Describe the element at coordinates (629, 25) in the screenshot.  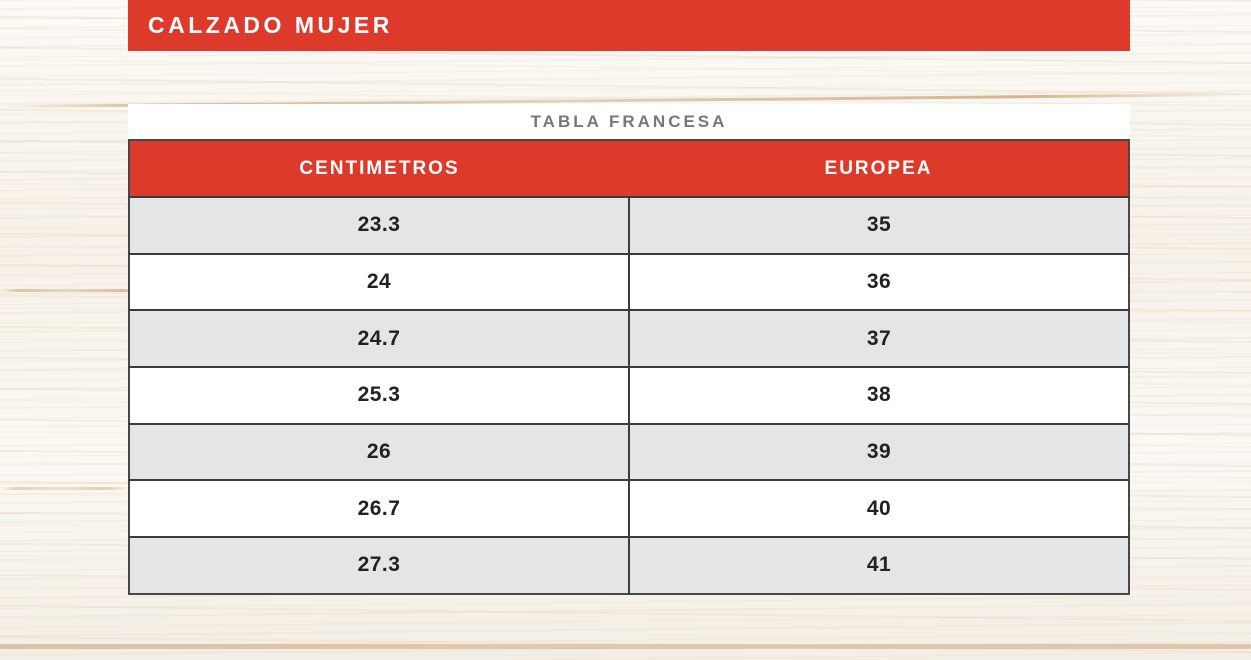
I see `section-banner: CALZADO MUJER` at that location.